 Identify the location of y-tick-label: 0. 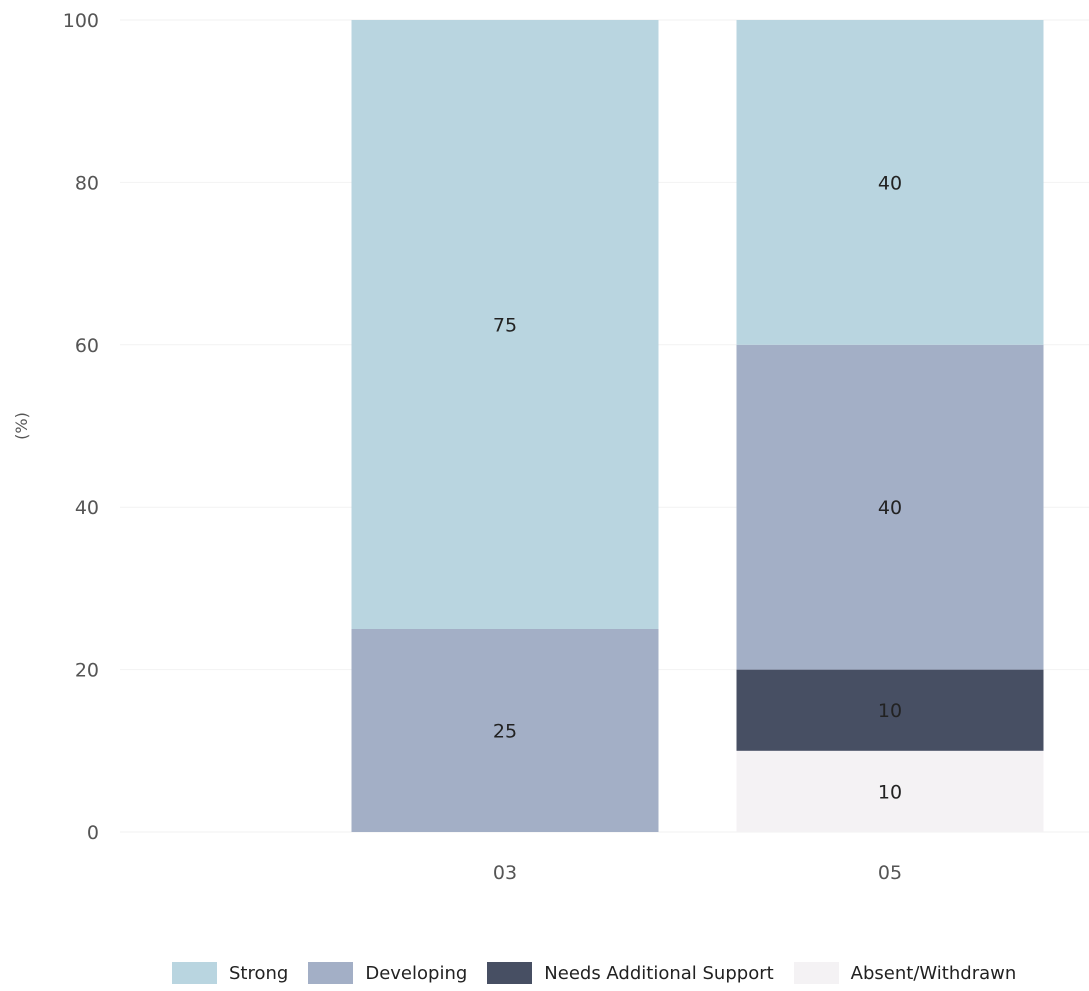
(93, 833).